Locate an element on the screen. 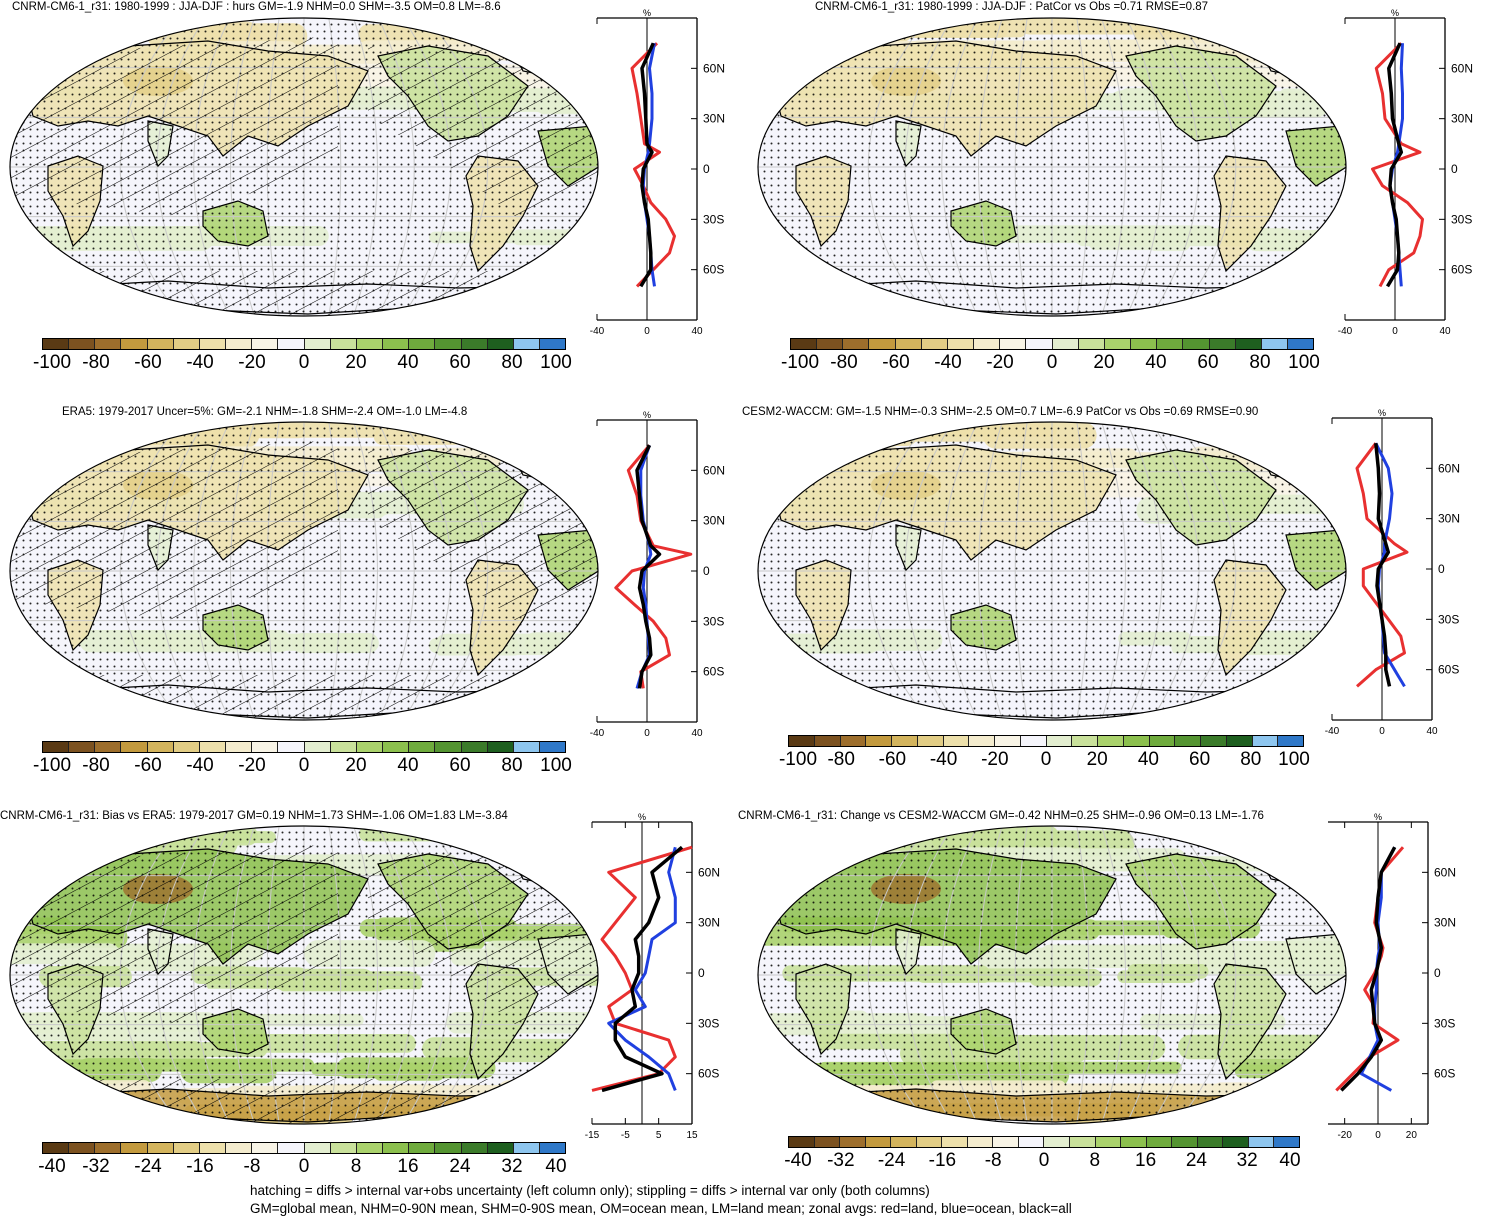  colorbar-tick-label: 8 is located at coordinates (1095, 1160).